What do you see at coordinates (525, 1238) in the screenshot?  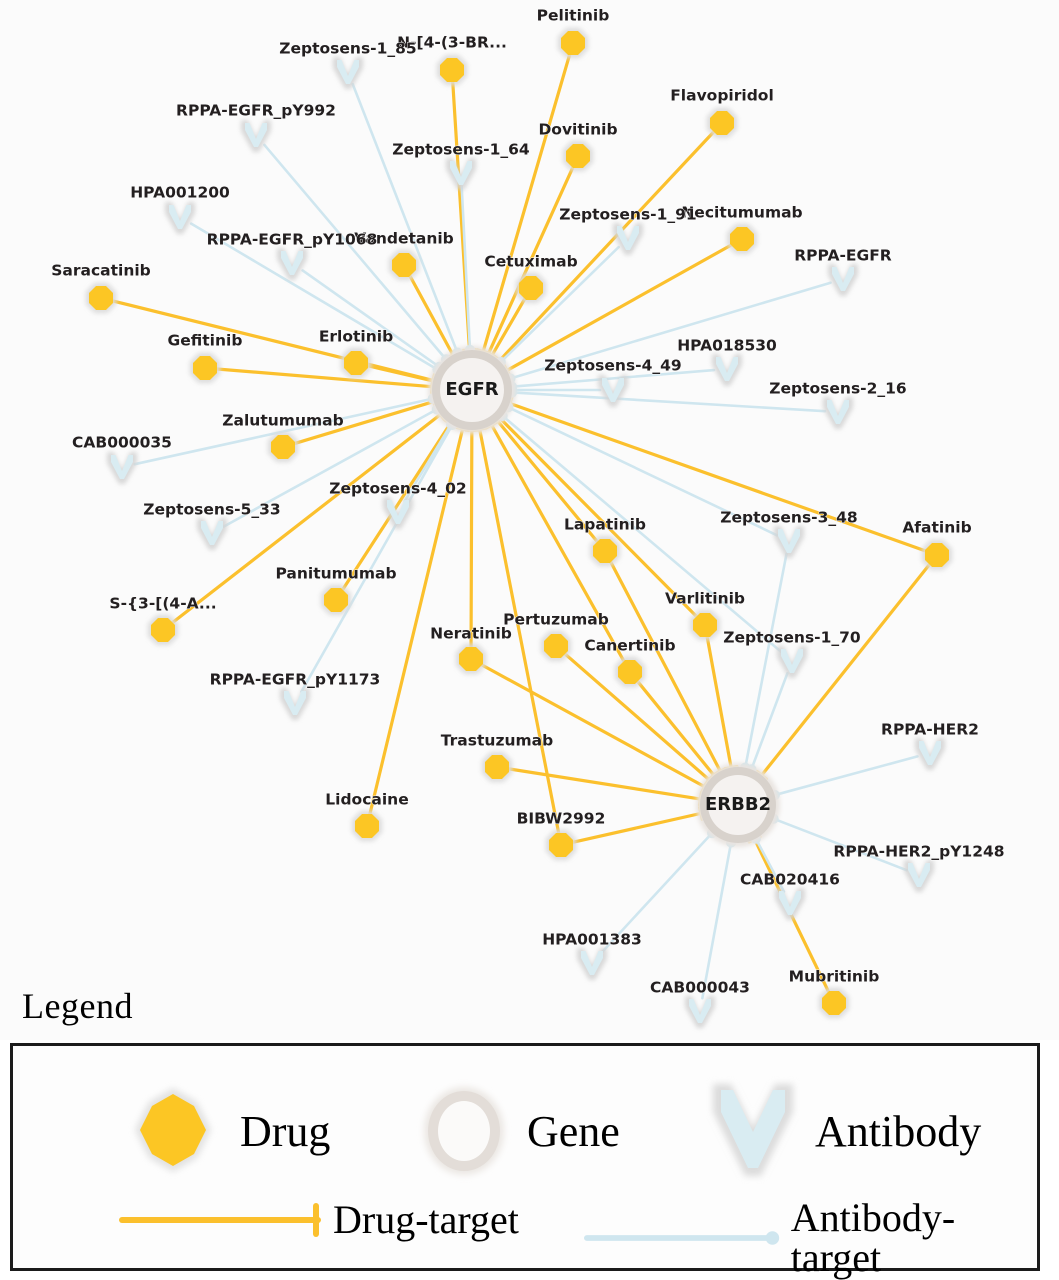 I see `legend-line-row: Drug-target Antibody-target` at bounding box center [525, 1238].